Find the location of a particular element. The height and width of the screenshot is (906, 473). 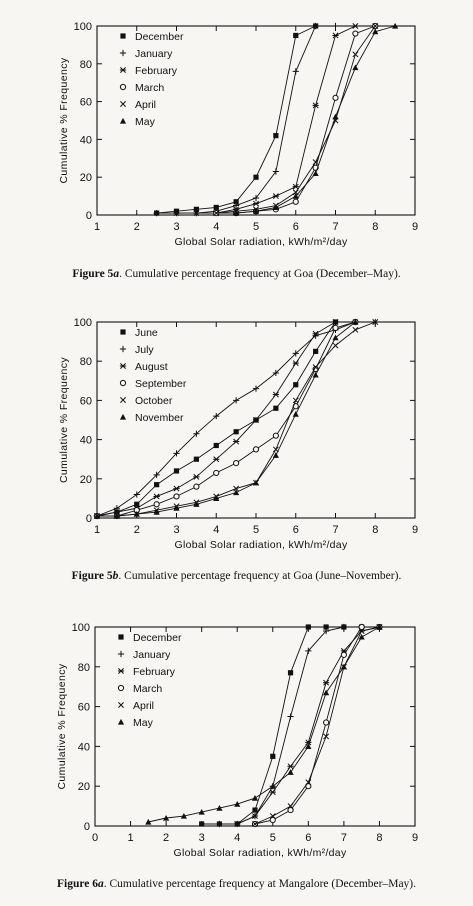

x-axis-label: Global Solar radiation, kWh/m²/day is located at coordinates (260, 242).